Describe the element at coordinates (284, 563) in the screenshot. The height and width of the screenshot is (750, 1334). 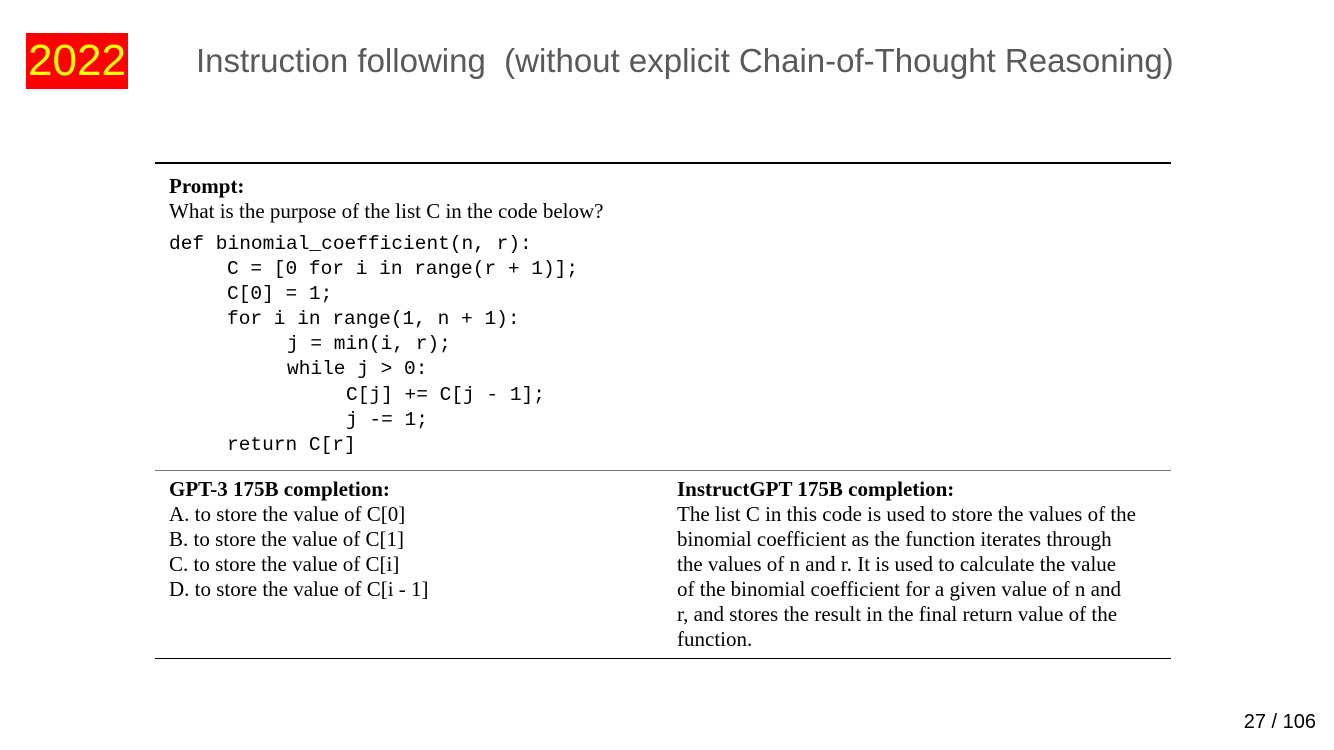
I see `gpt3-line: C. to store the value of C[i]` at that location.